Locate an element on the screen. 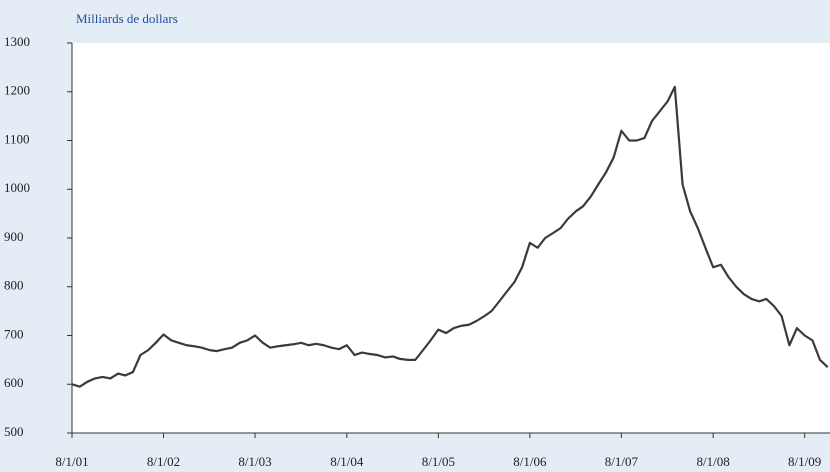  x-tick-label: 8/1/01 is located at coordinates (71, 461).